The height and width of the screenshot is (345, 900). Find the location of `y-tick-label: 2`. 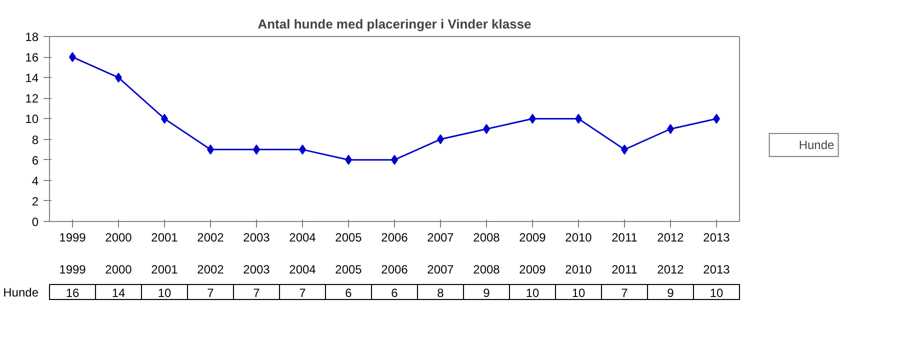

y-tick-label: 2 is located at coordinates (35, 201).